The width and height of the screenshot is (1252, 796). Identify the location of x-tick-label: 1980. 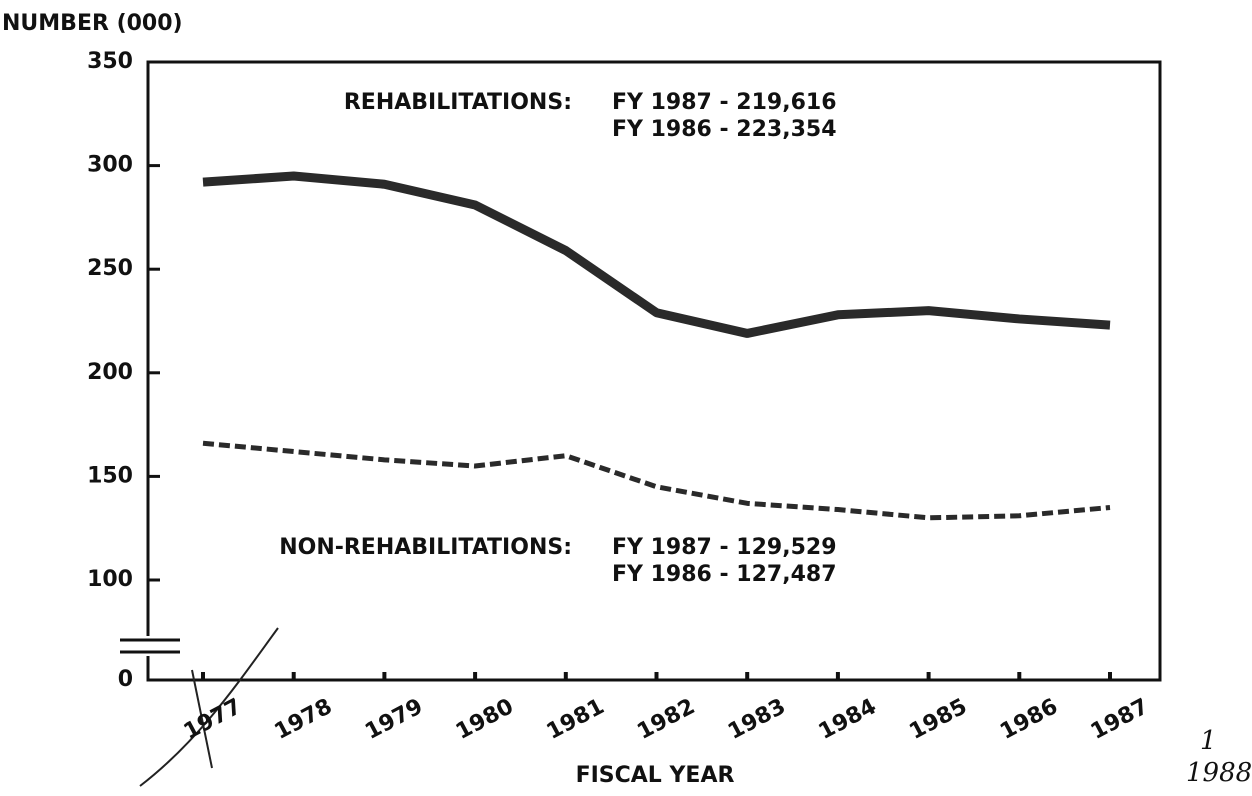
(485, 719).